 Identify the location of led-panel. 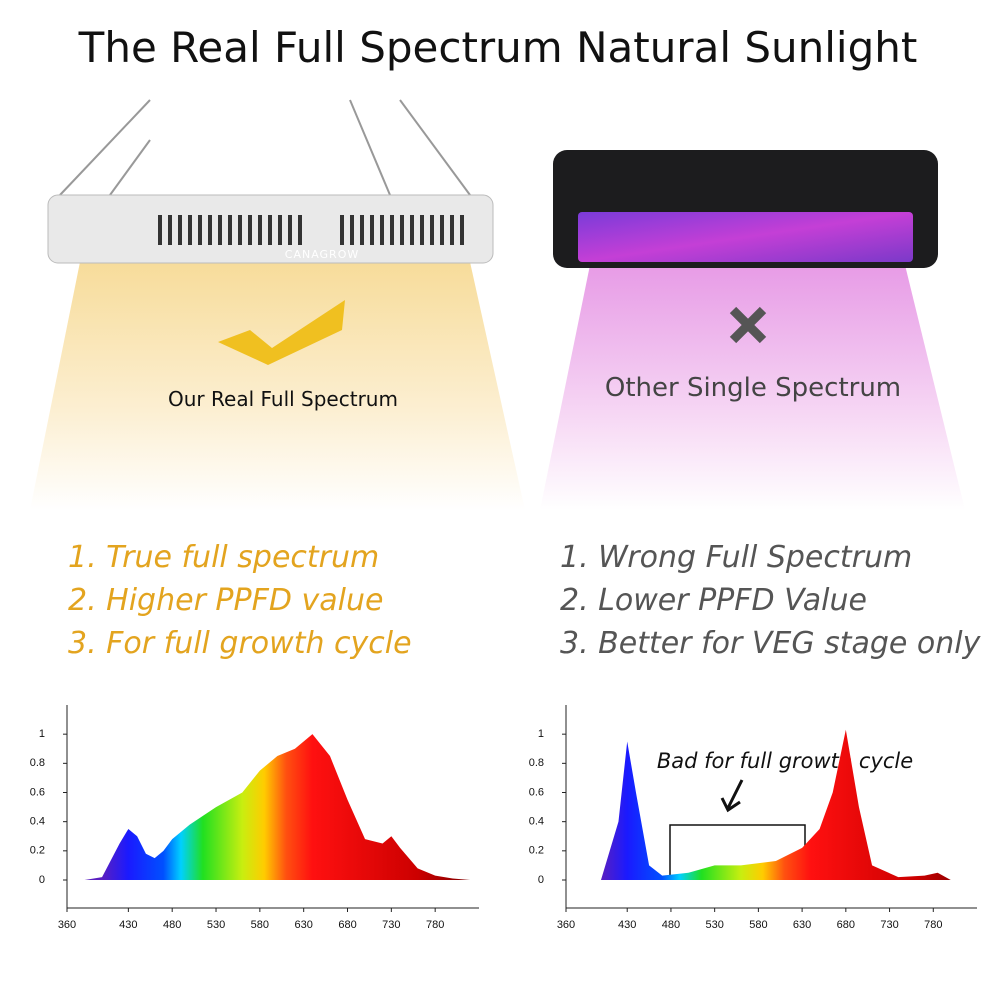
(745, 237).